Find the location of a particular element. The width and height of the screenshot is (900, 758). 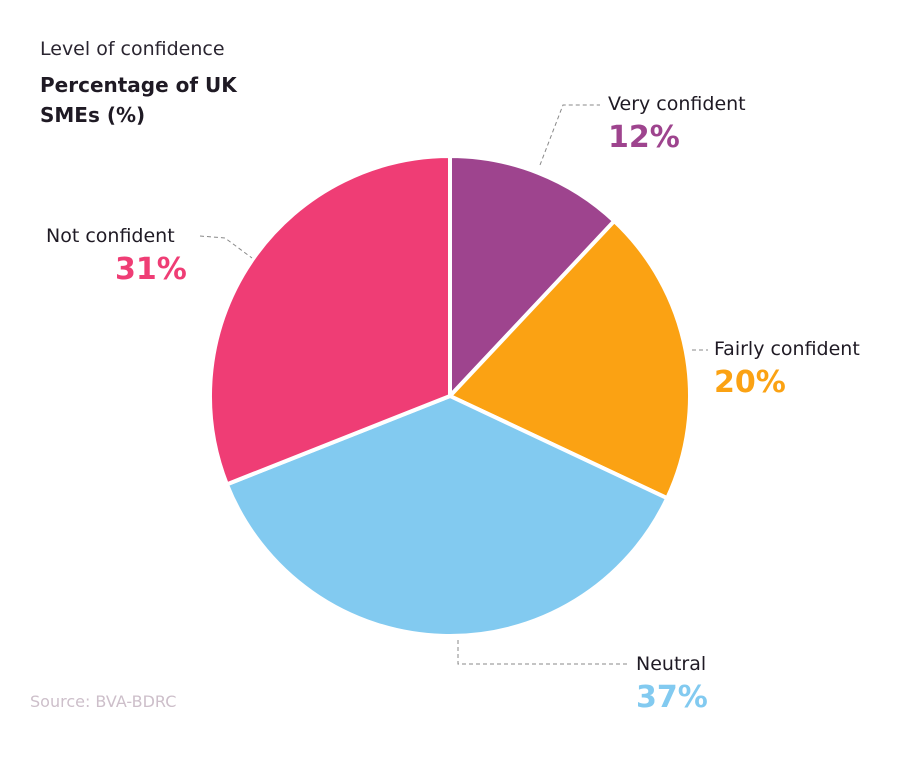

value-fairly-confident: 20% is located at coordinates (750, 382).